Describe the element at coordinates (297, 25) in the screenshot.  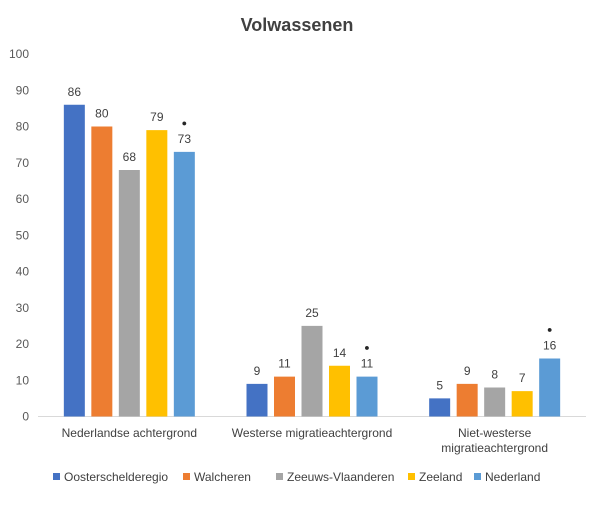
I see `chart-title: Volwassenen` at that location.